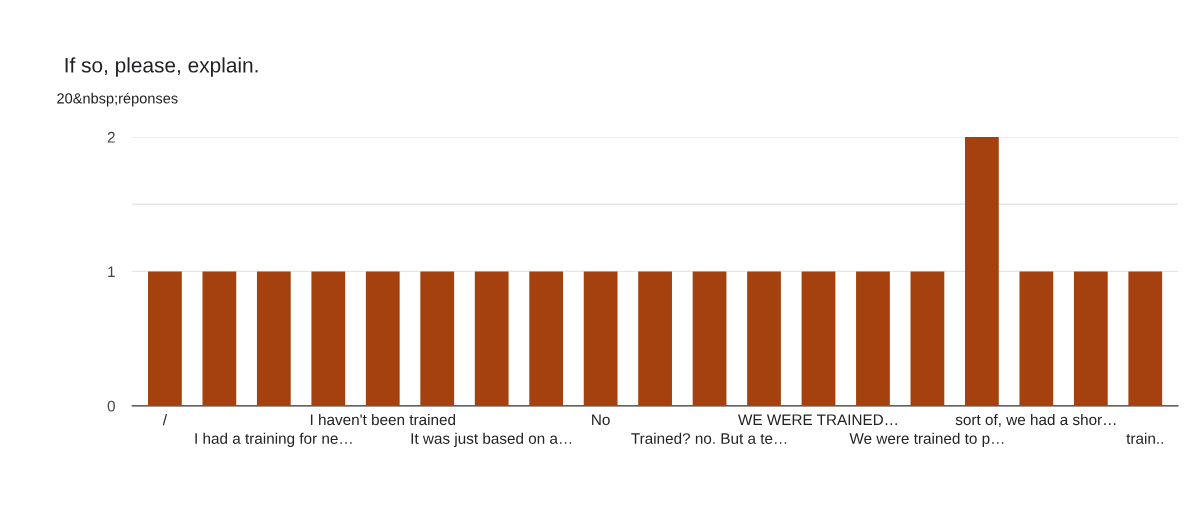 This screenshot has width=1202, height=517. I want to click on chart-subtitle: 20&nbsp;réponses, so click(117, 99).